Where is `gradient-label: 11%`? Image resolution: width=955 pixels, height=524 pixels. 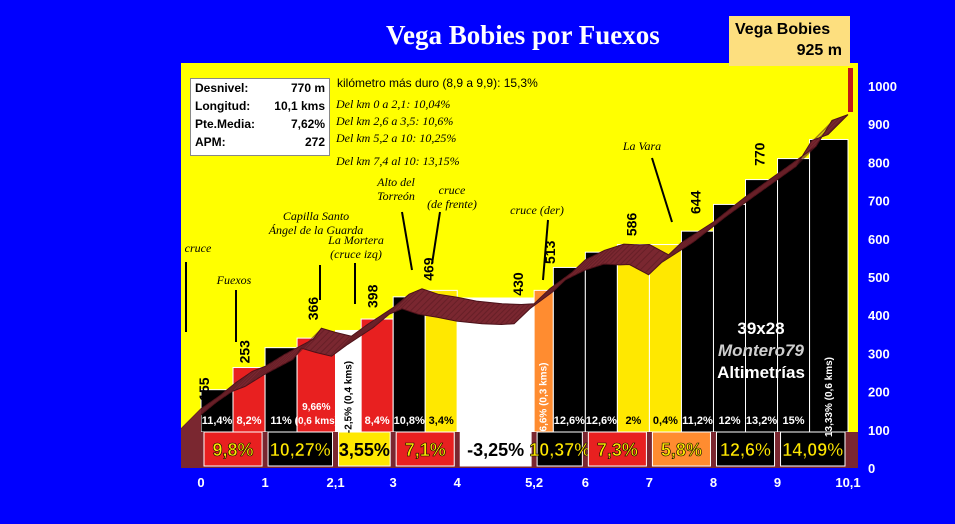
gradient-label: 11% is located at coordinates (281, 421).